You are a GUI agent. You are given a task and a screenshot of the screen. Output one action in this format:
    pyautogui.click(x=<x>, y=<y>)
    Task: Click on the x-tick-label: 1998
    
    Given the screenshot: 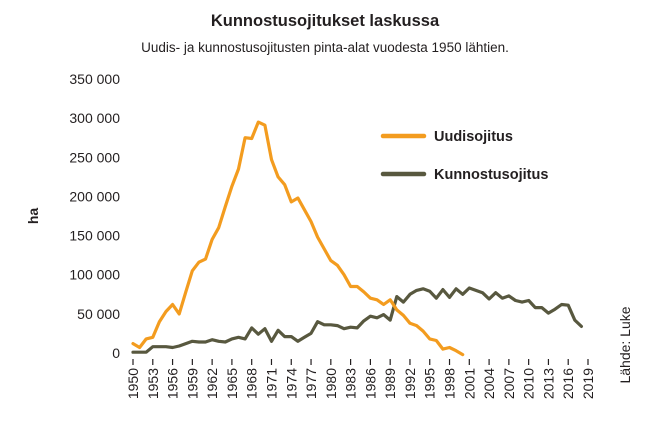 What is the action you would take?
    pyautogui.click(x=450, y=383)
    